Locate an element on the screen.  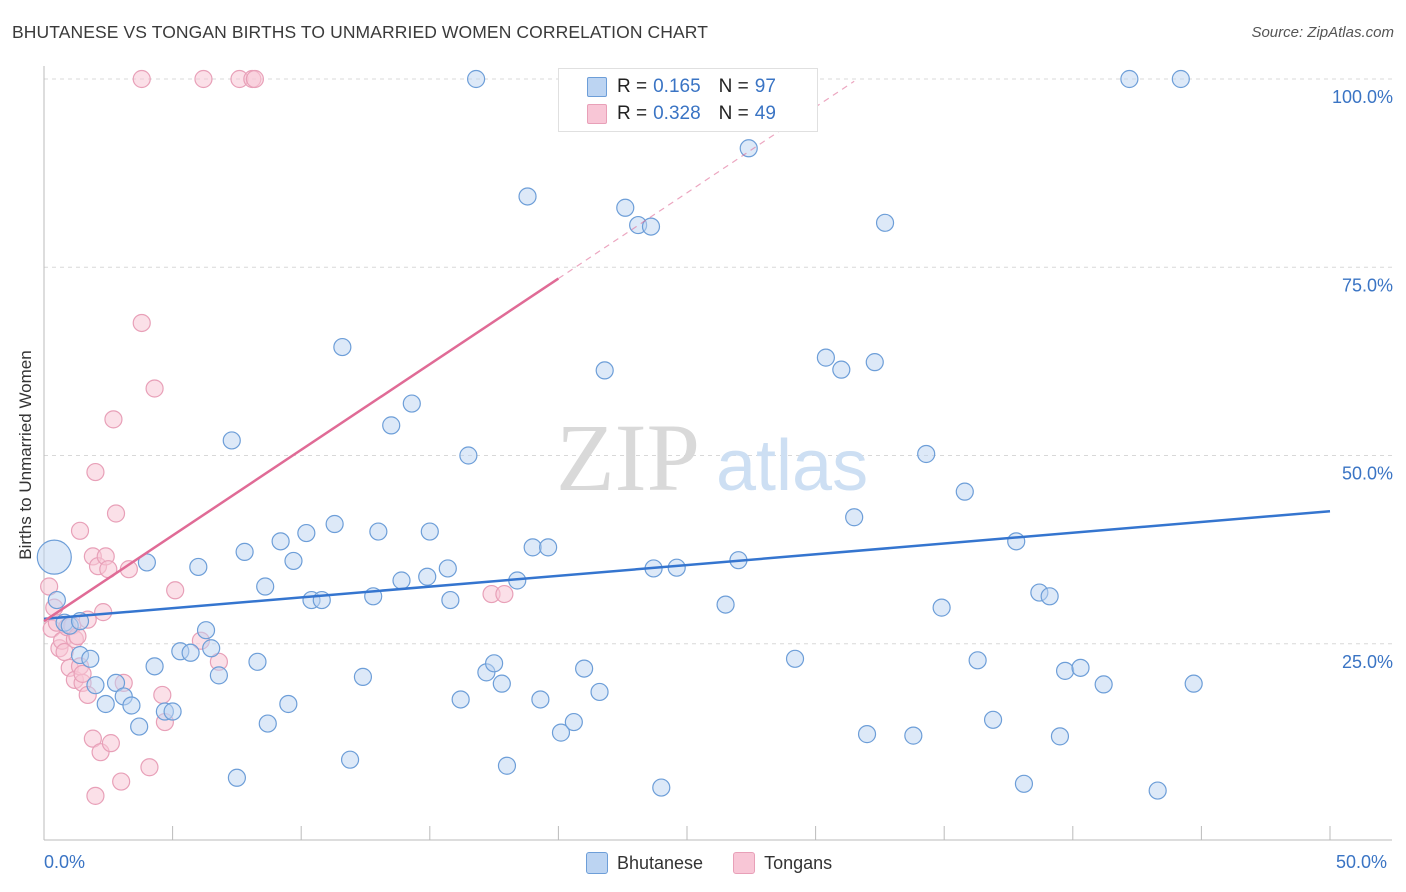
n-label: N = is located at coordinates (733, 86).